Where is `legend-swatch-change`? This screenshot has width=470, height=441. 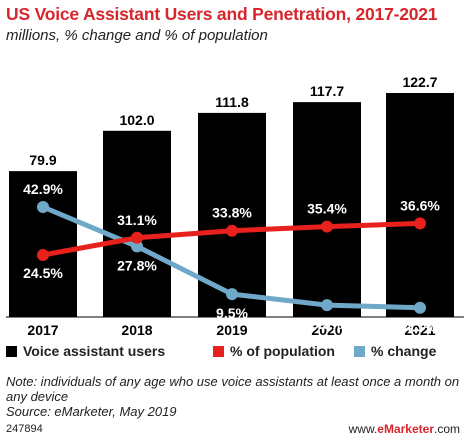
legend-swatch-change is located at coordinates (359, 351).